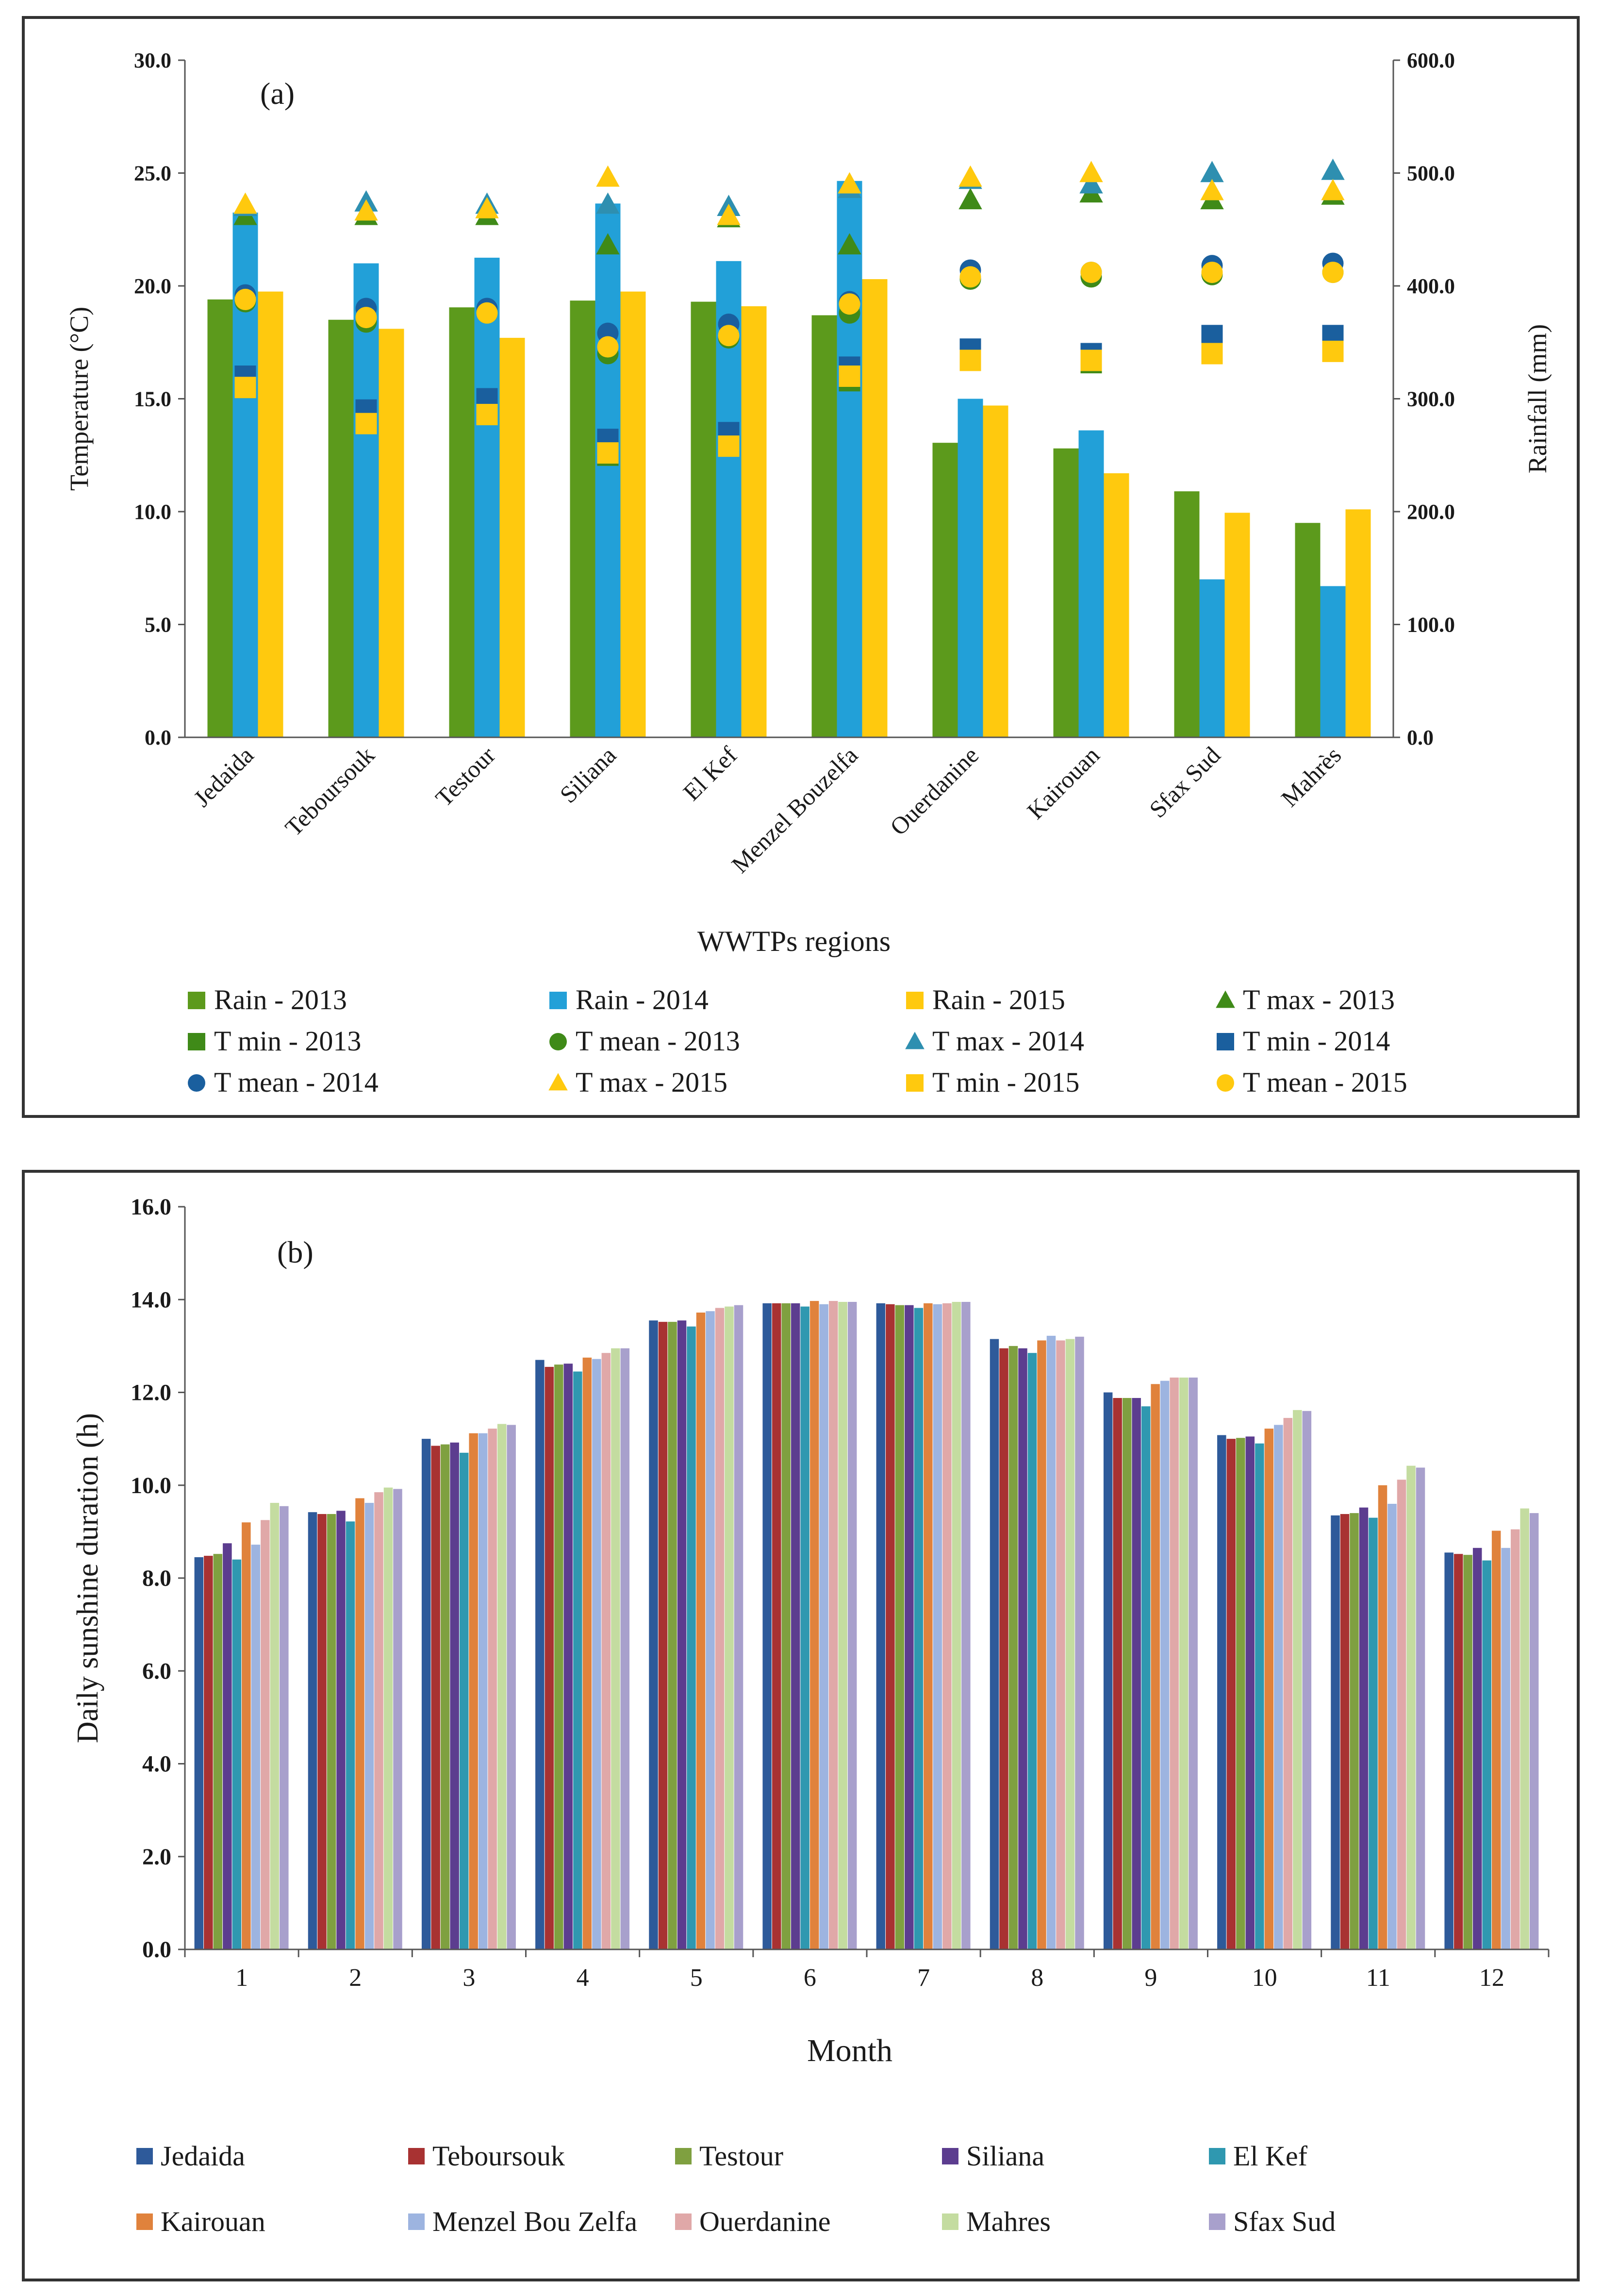  Describe the element at coordinates (915, 1083) in the screenshot. I see `legend-marker-t-min-2015` at that location.